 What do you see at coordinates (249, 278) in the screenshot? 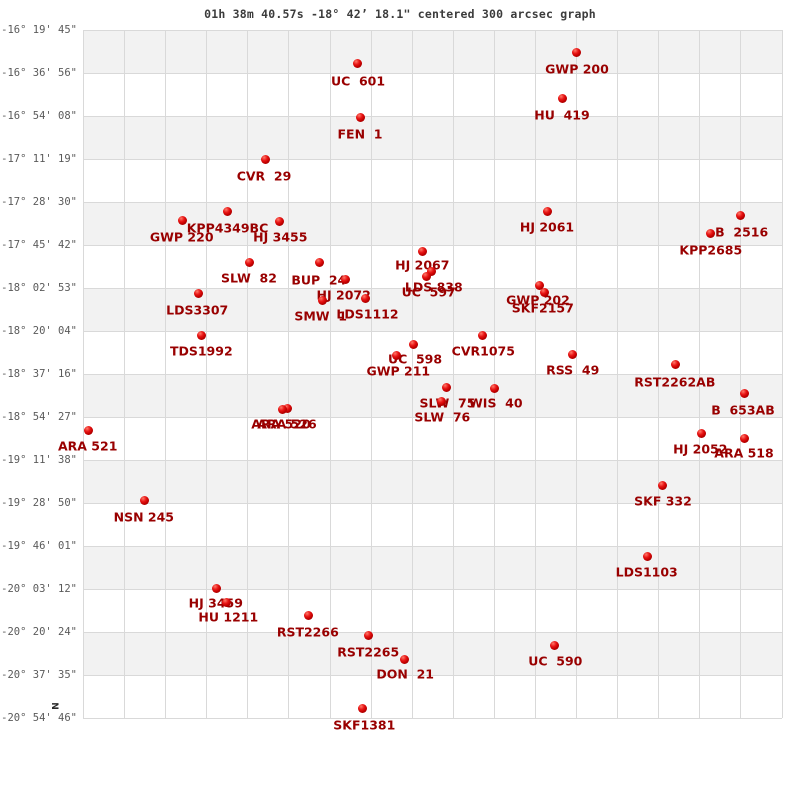
I see `star-label: SLW 82` at bounding box center [249, 278].